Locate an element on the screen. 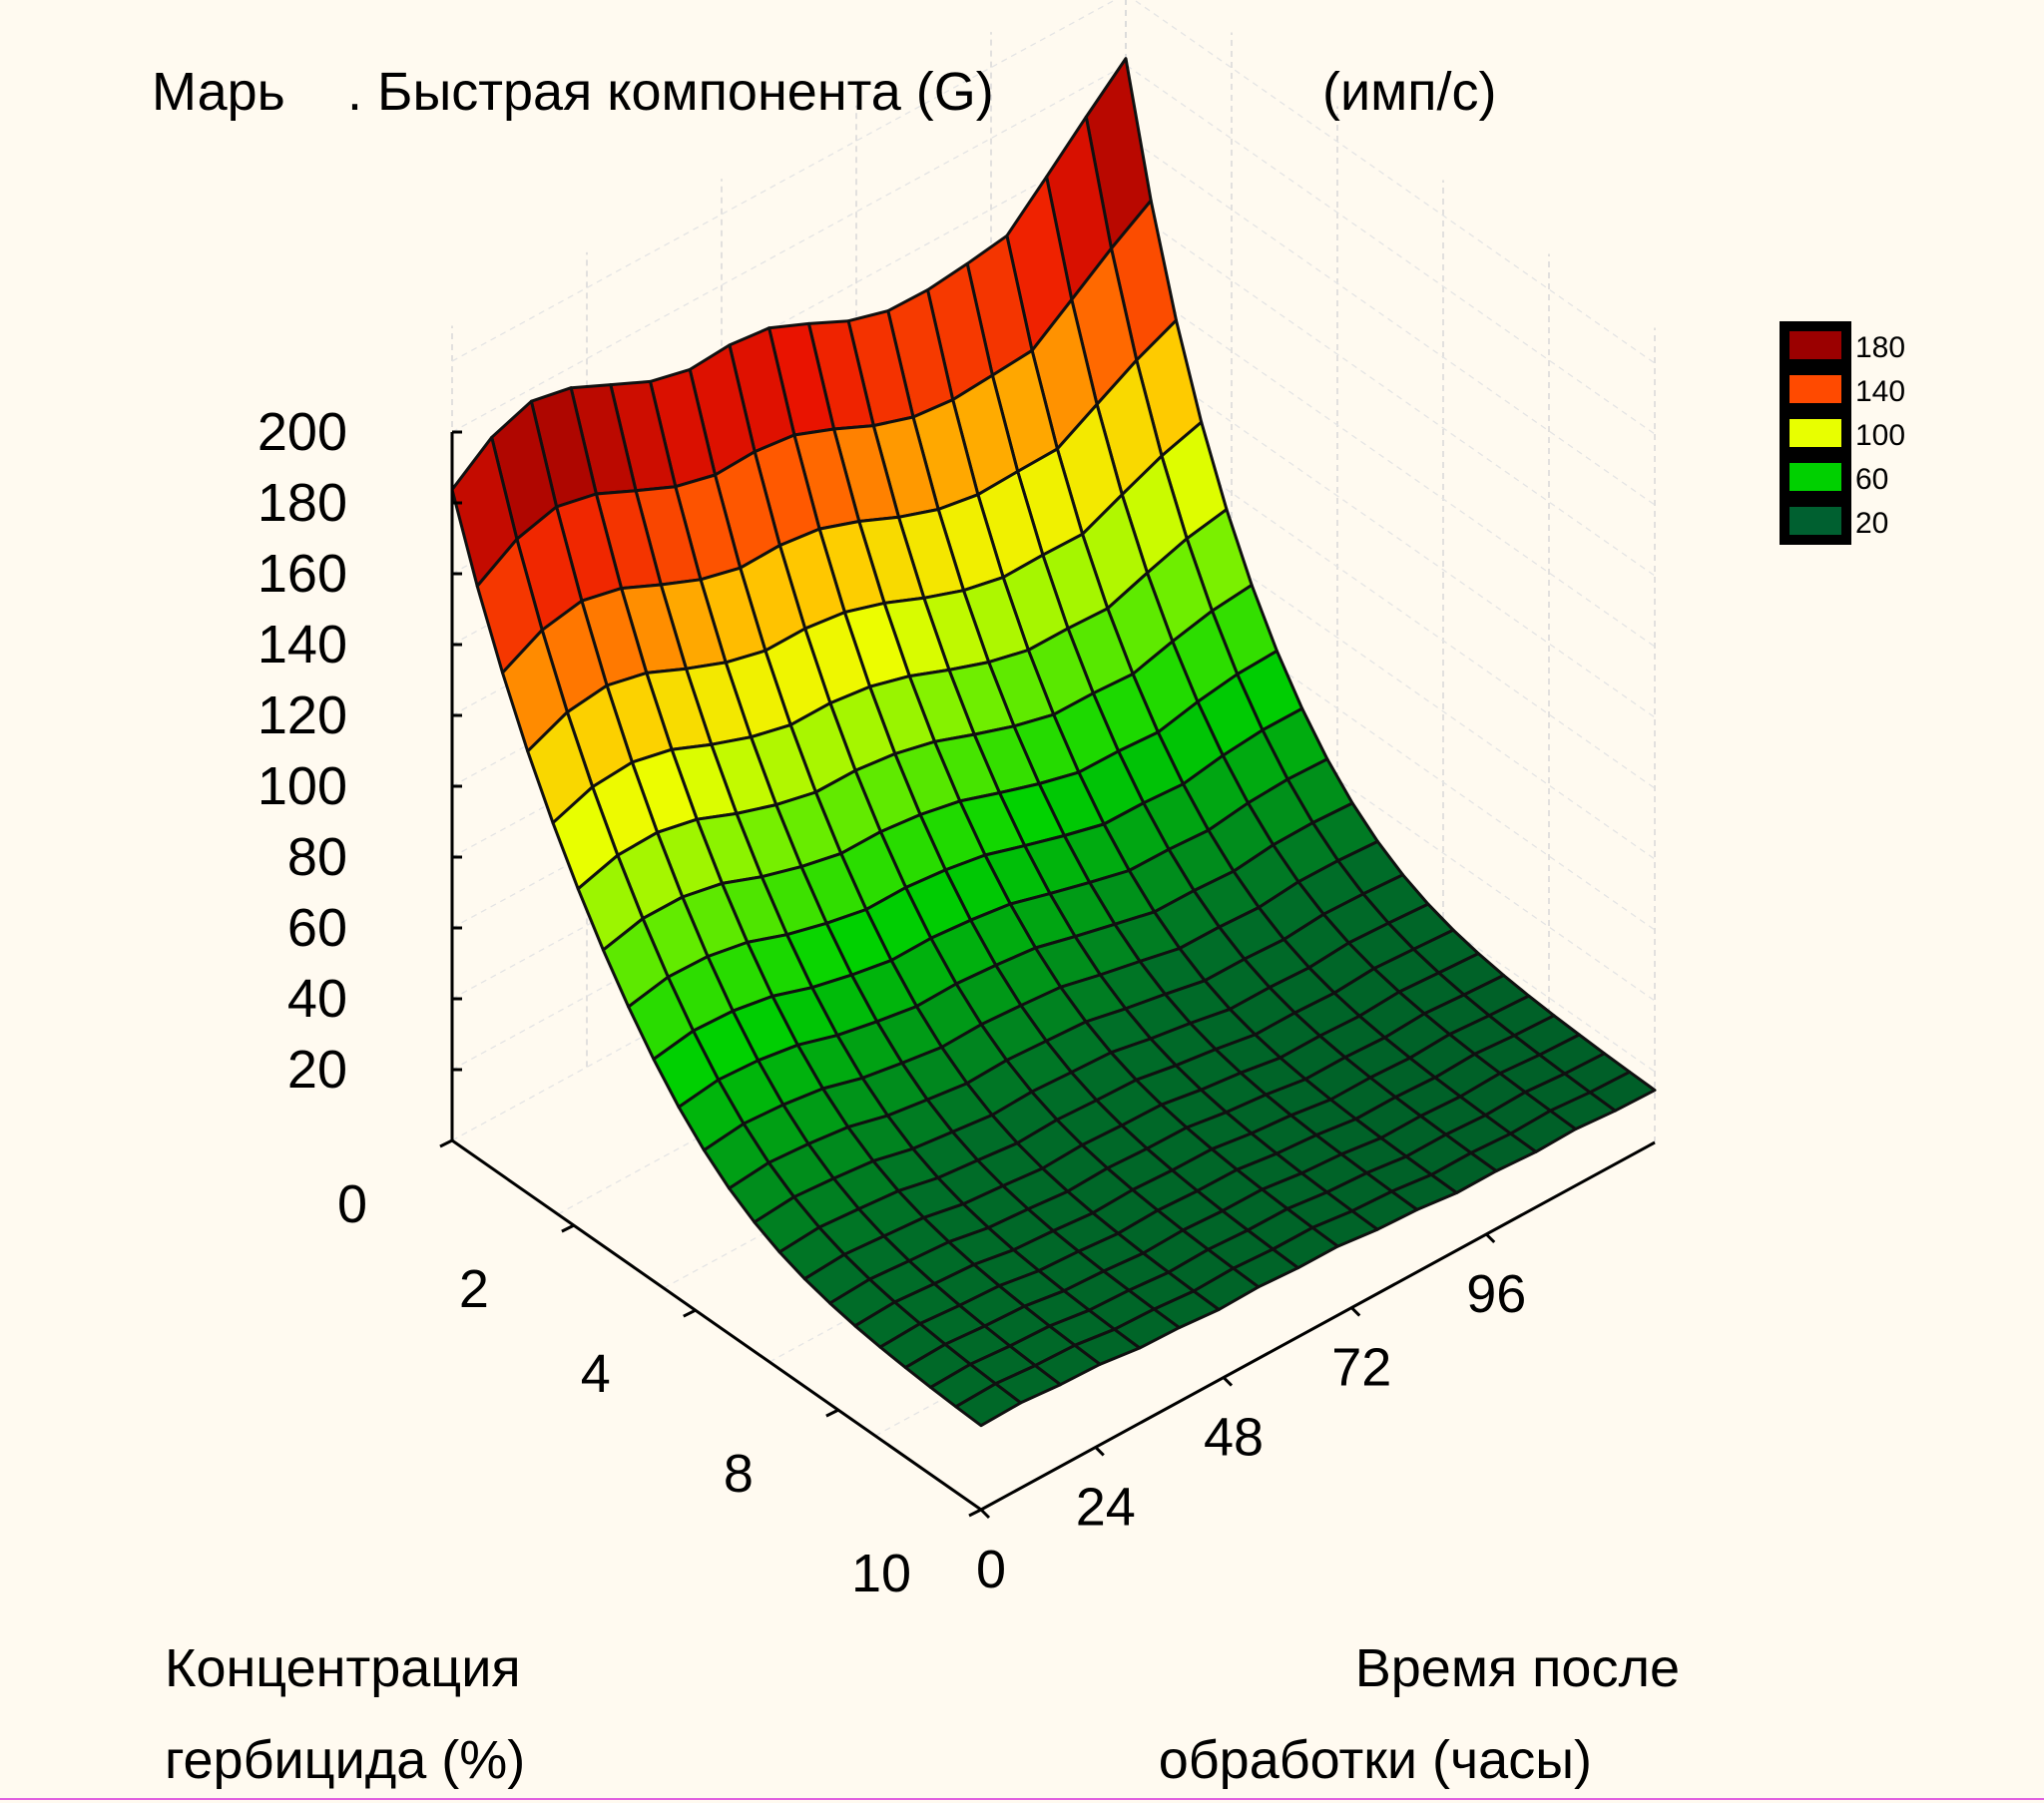 Image resolution: width=2044 pixels, height=1803 pixels. z-tick-label: 120 is located at coordinates (302, 715).